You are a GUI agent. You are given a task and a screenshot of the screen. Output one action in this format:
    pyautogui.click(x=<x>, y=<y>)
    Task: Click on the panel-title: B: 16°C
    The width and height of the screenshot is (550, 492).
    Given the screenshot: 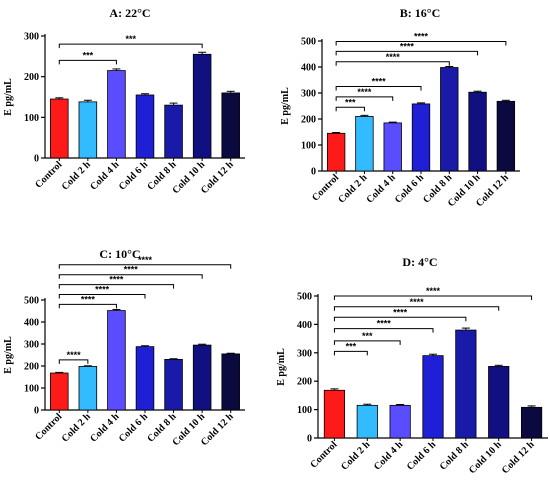 What is the action you would take?
    pyautogui.click(x=420, y=13)
    